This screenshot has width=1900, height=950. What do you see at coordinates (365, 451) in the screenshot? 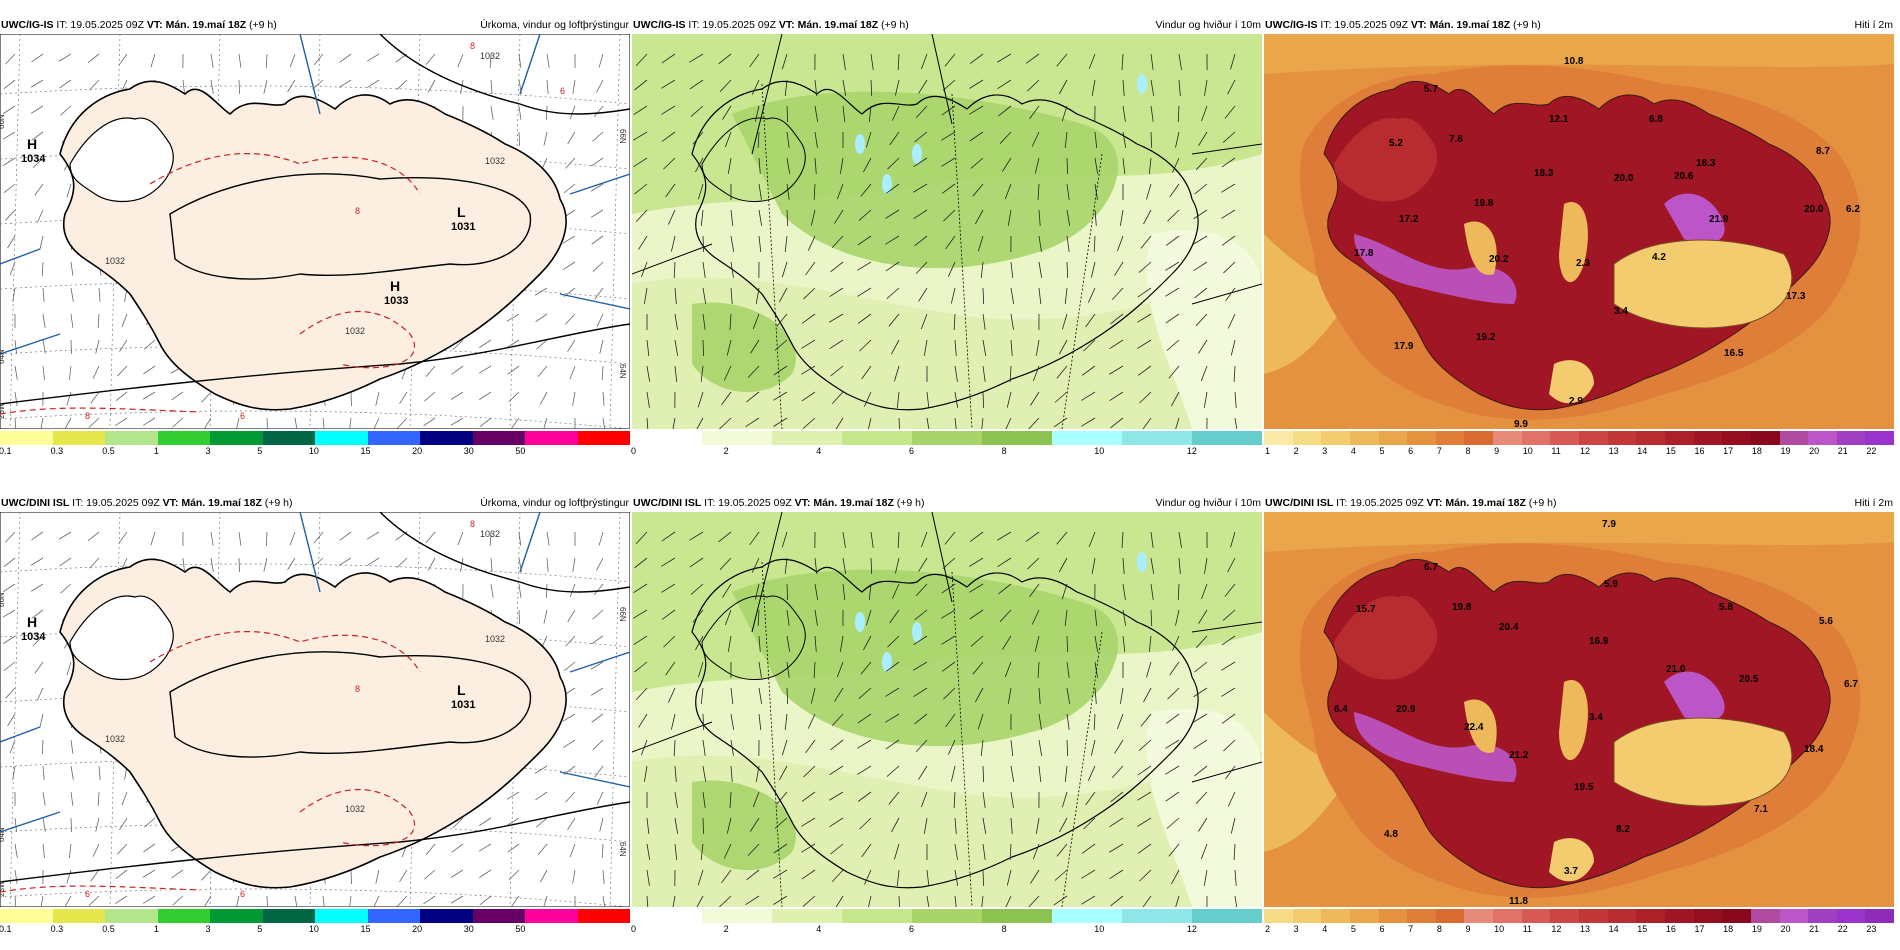
I see `colorbar-tick-label: 15` at bounding box center [365, 451].